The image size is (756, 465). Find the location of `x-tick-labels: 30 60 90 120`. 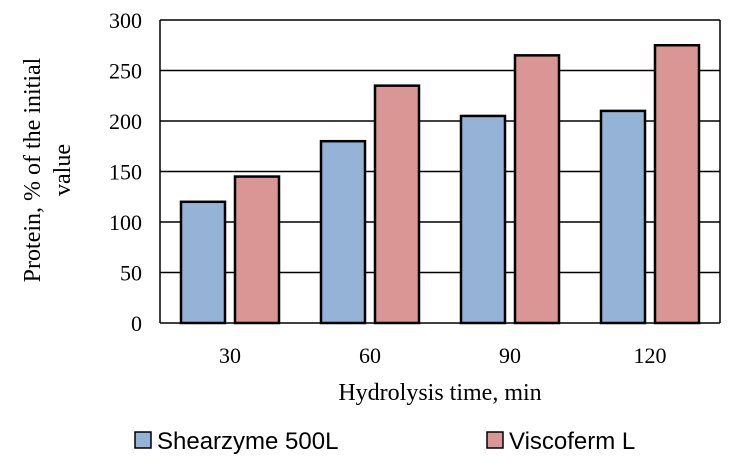

x-tick-labels: 30 60 90 120 is located at coordinates (443, 355).